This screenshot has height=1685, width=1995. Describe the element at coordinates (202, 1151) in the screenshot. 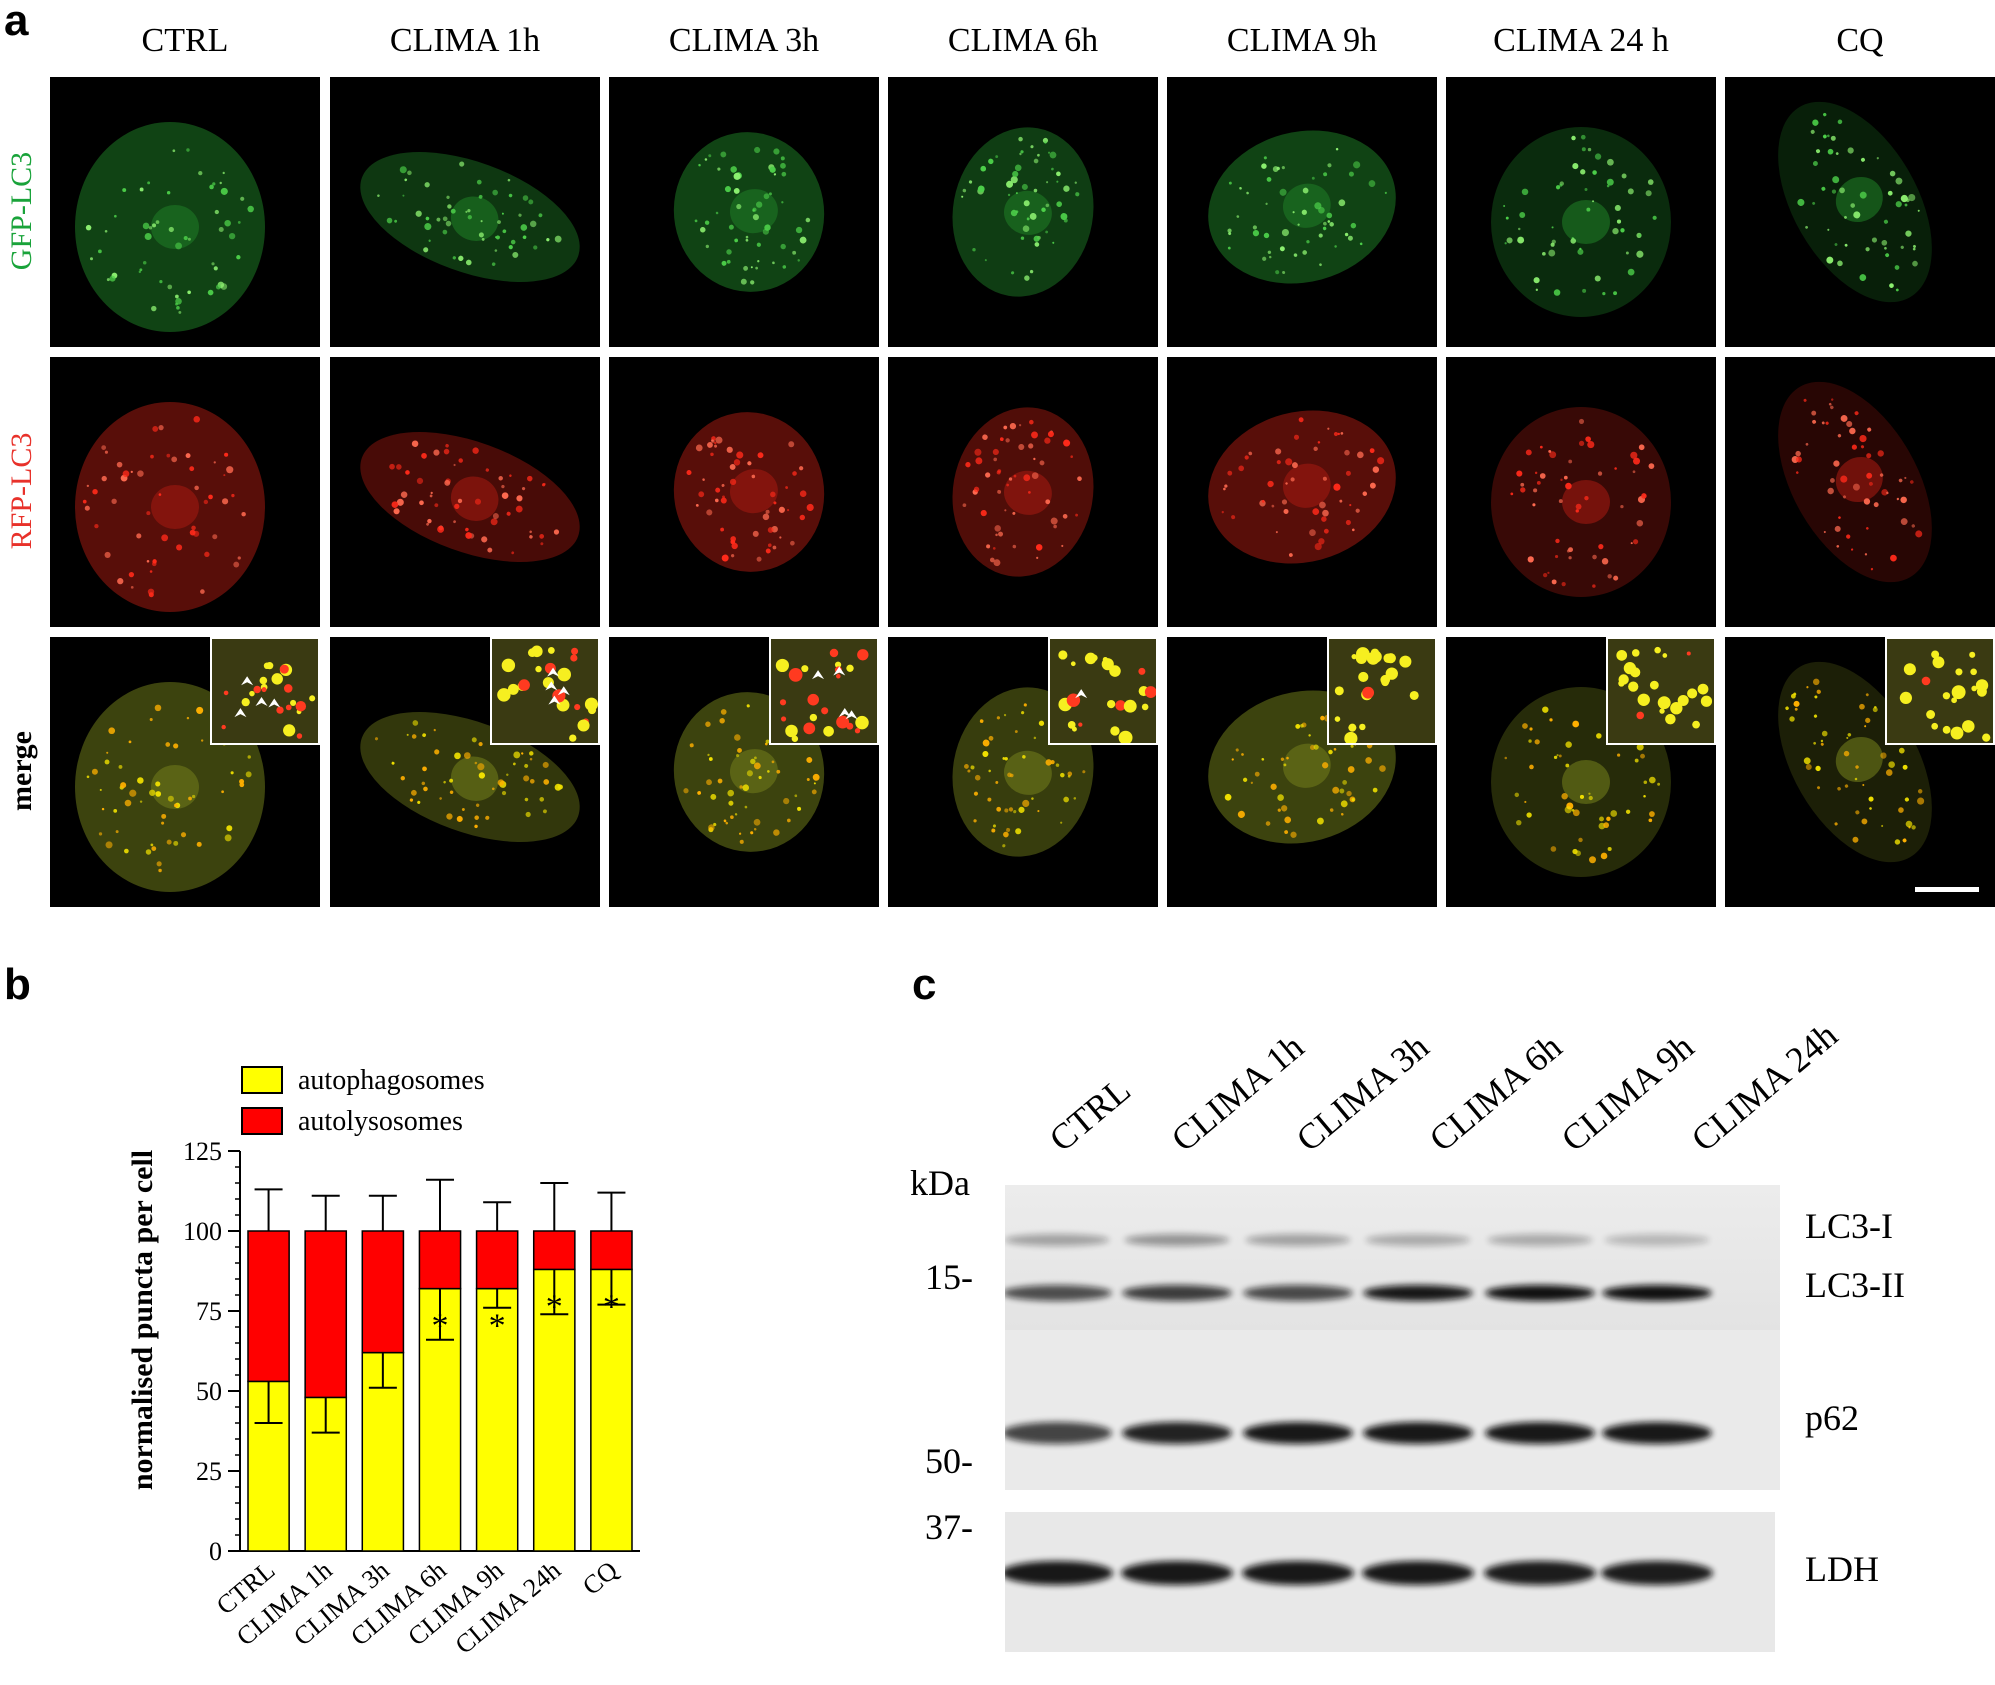

I see `y-tick-label: 125` at that location.